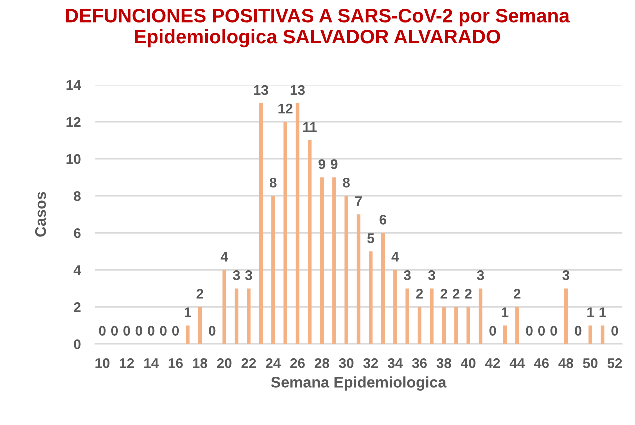 The image size is (635, 425). I want to click on x-tick-label: 44, so click(518, 363).